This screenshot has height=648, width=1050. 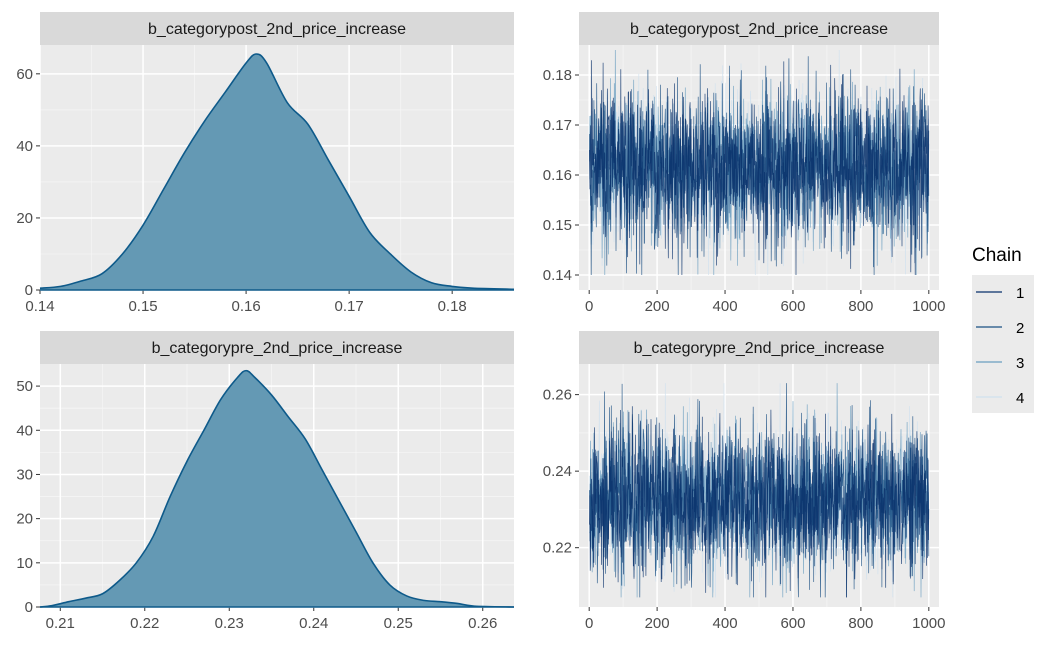 I want to click on x-tick-label: 0.22, so click(x=144, y=623).